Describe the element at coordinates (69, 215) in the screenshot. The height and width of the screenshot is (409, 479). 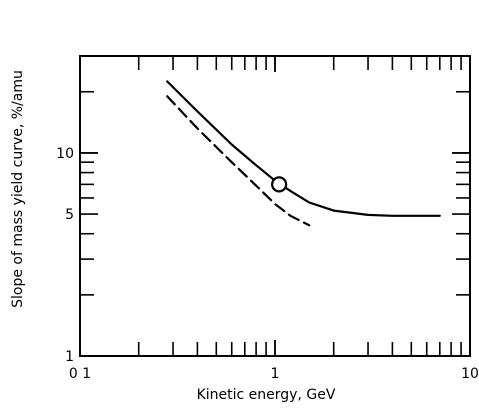
I see `y-tick-label: 5` at that location.